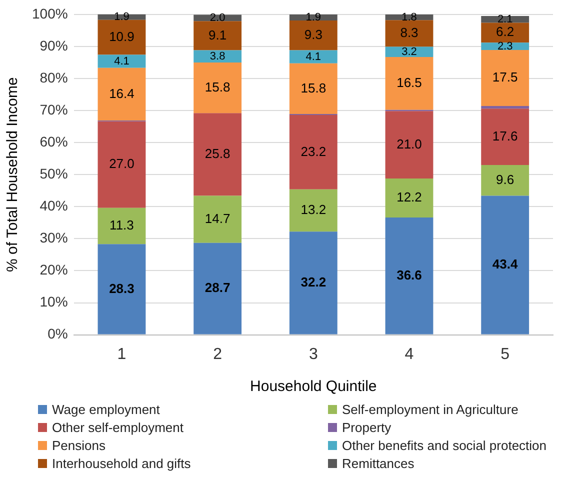 Image resolution: width=573 pixels, height=478 pixels. Describe the element at coordinates (54, 173) in the screenshot. I see `y-tick-label: 50%` at that location.